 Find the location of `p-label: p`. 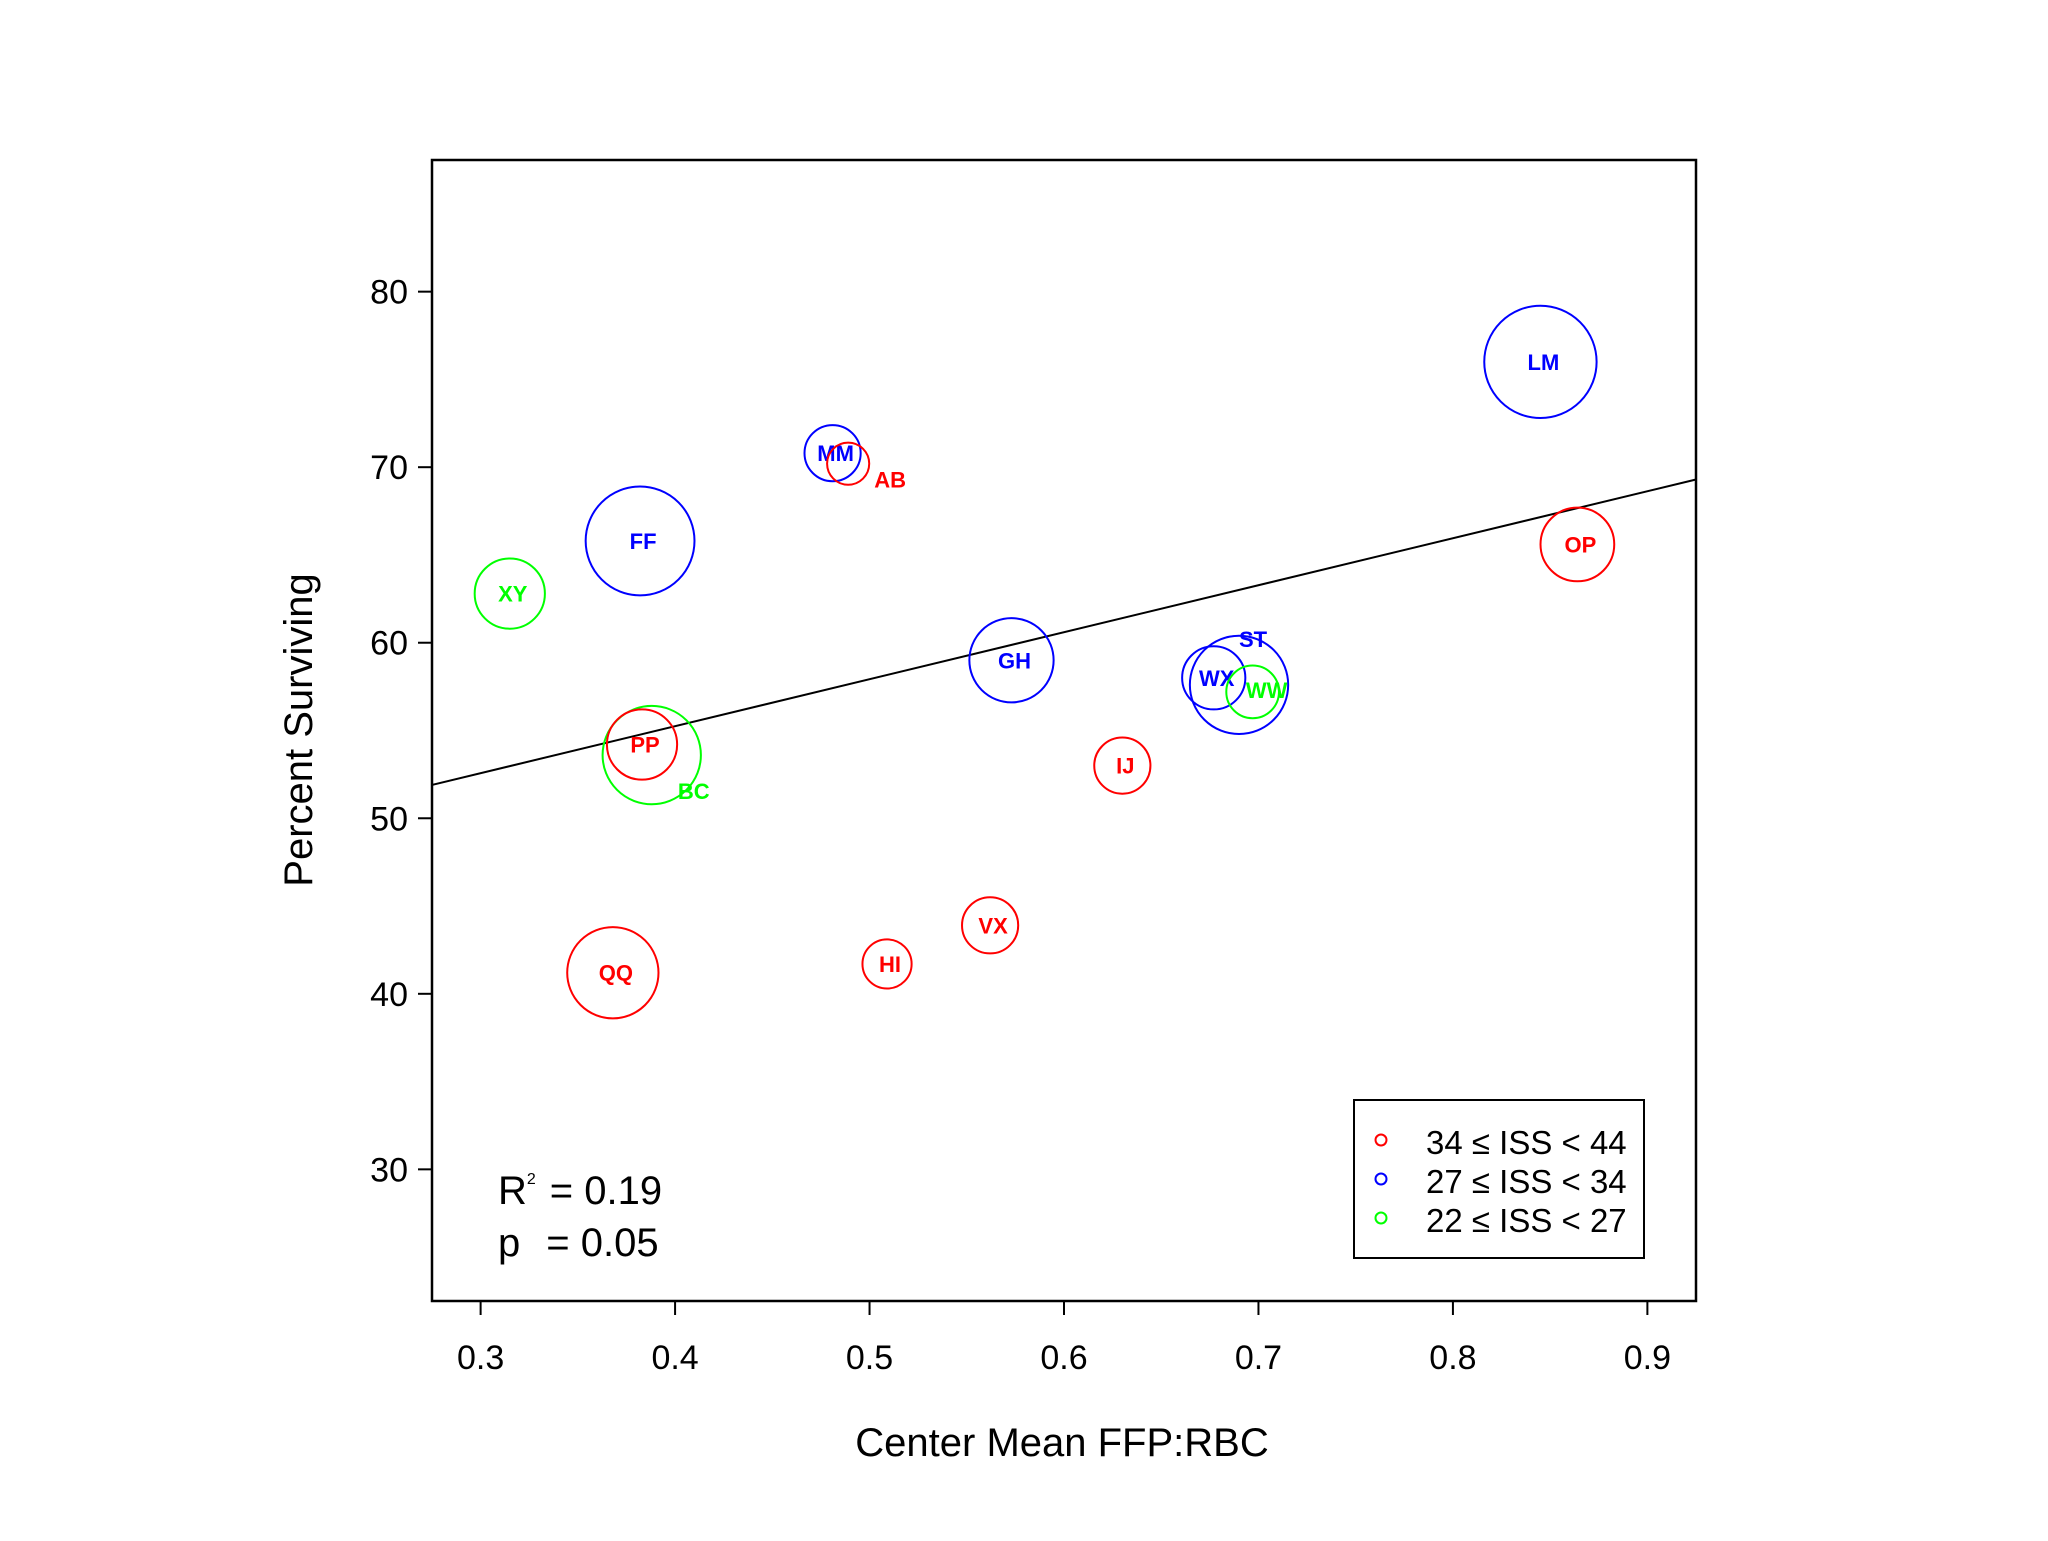

p-label: p is located at coordinates (509, 1243).